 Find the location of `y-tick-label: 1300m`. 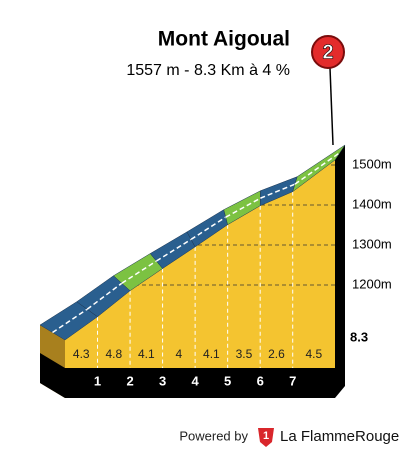

y-tick-label: 1300m is located at coordinates (372, 243).